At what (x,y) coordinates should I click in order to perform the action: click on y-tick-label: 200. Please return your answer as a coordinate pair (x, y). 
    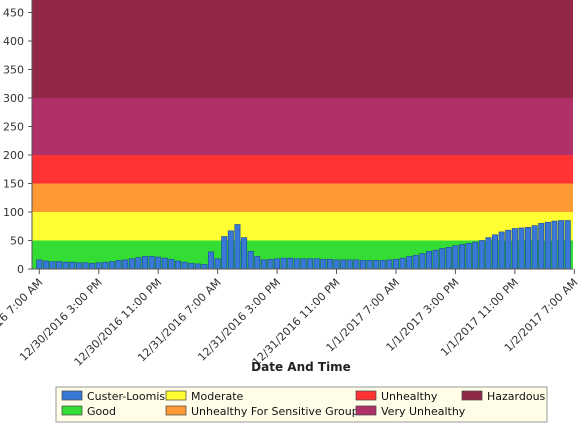
    Looking at the image, I should click on (13, 155).